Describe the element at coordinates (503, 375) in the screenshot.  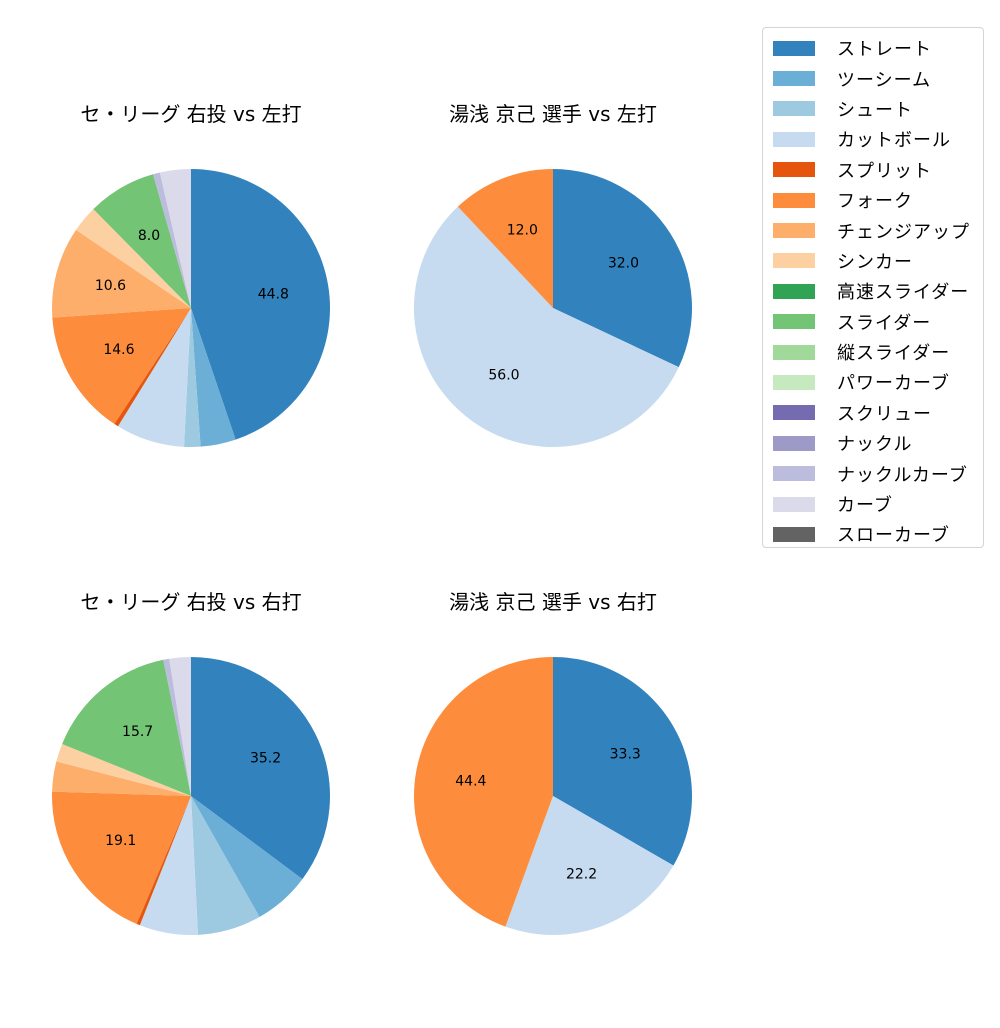
I see `slice-percentage-label: 56.0` at that location.